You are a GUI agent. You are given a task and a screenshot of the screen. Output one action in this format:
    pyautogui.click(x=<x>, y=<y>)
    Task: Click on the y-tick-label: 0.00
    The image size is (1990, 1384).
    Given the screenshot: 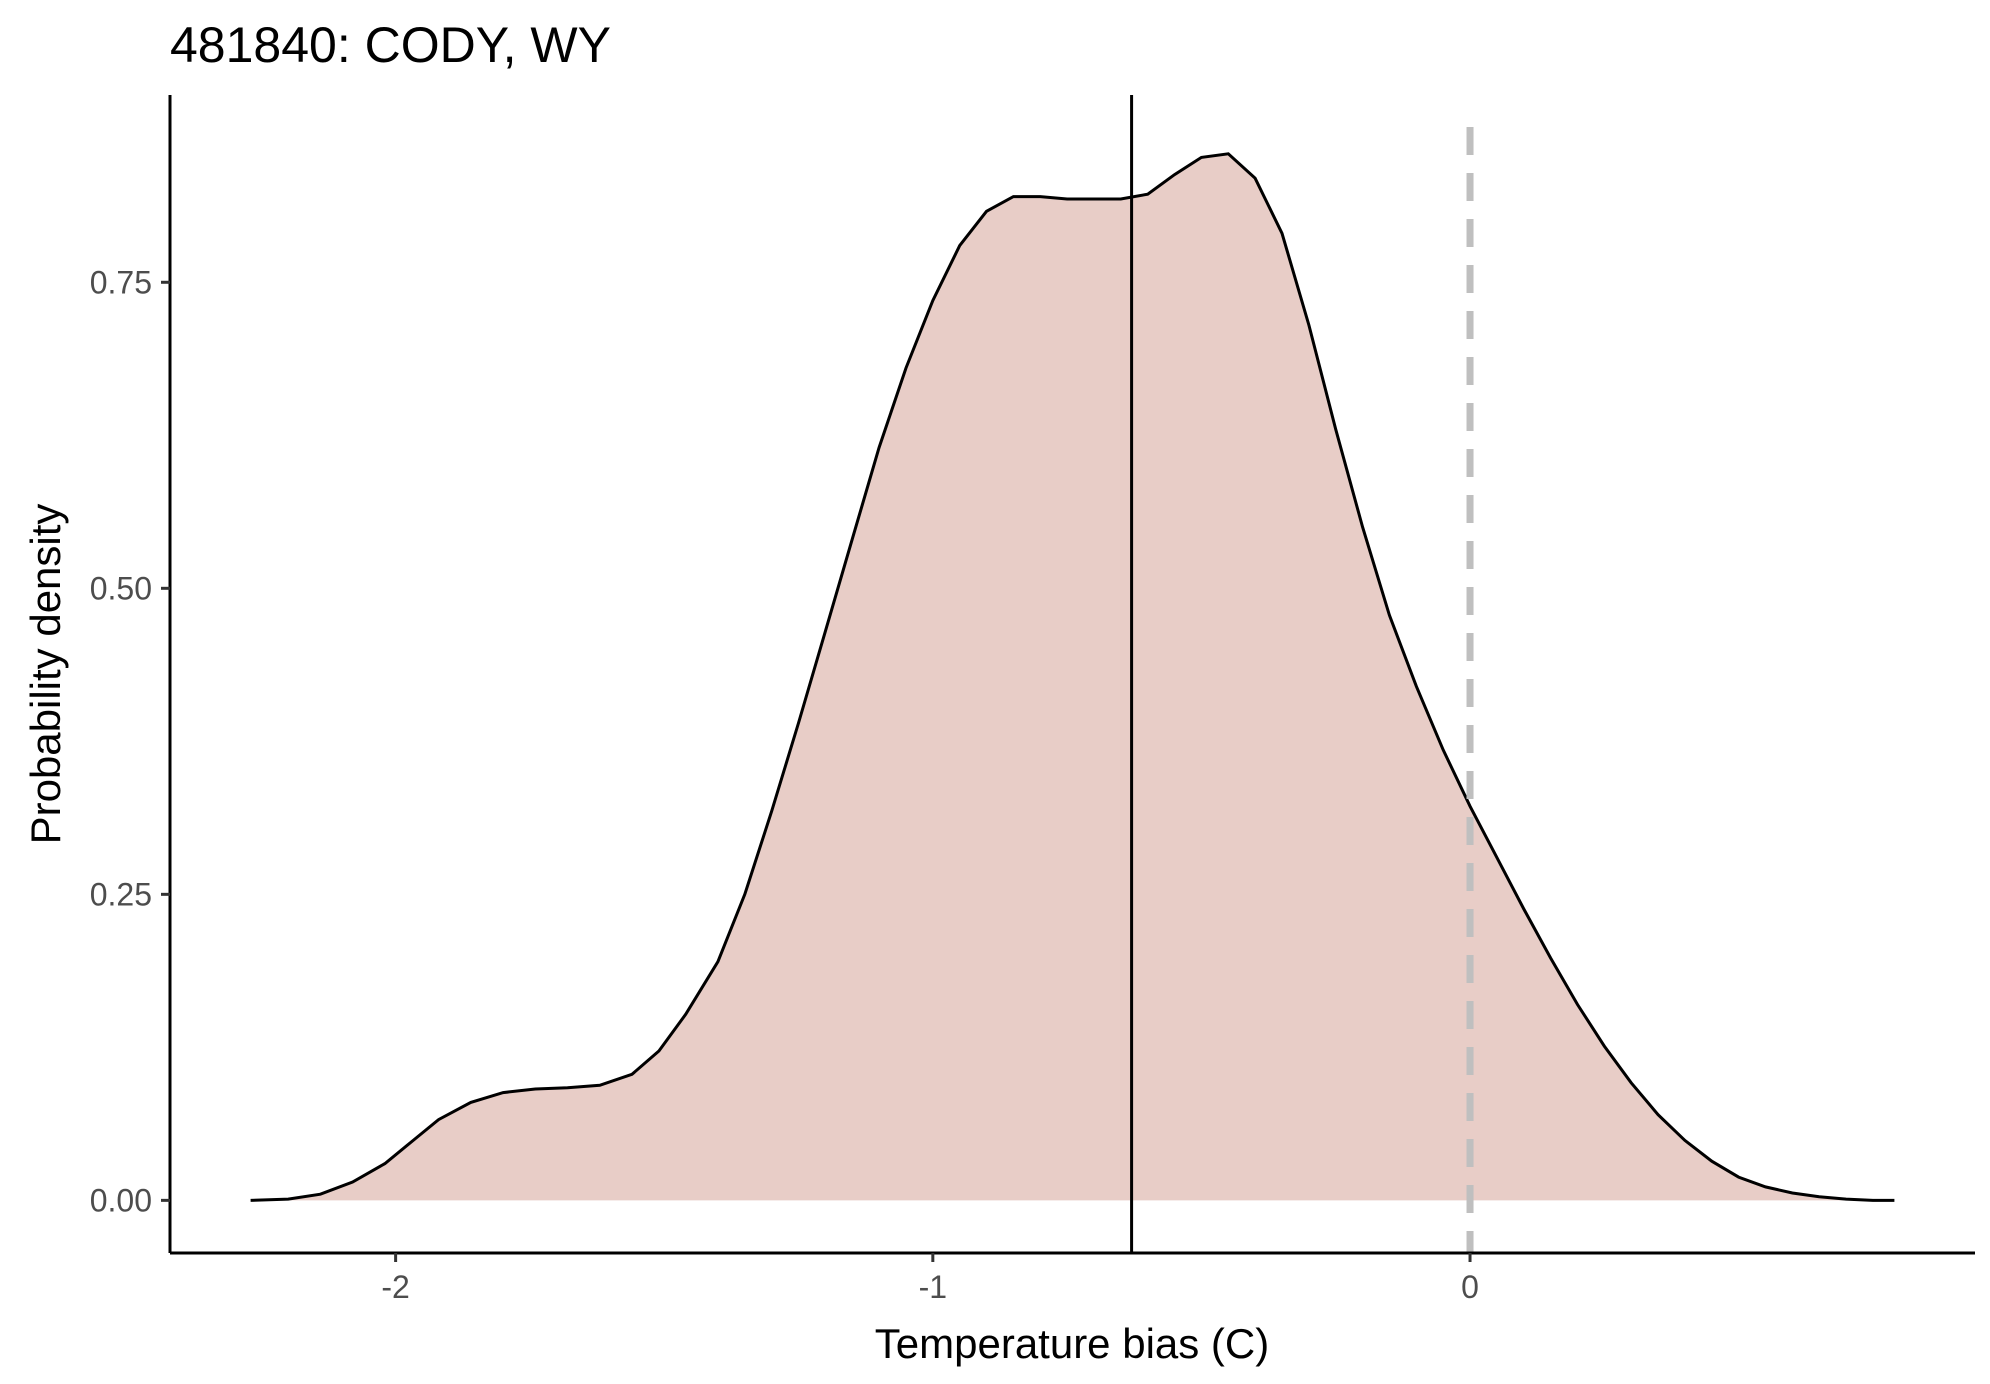 What is the action you would take?
    pyautogui.click(x=121, y=1200)
    